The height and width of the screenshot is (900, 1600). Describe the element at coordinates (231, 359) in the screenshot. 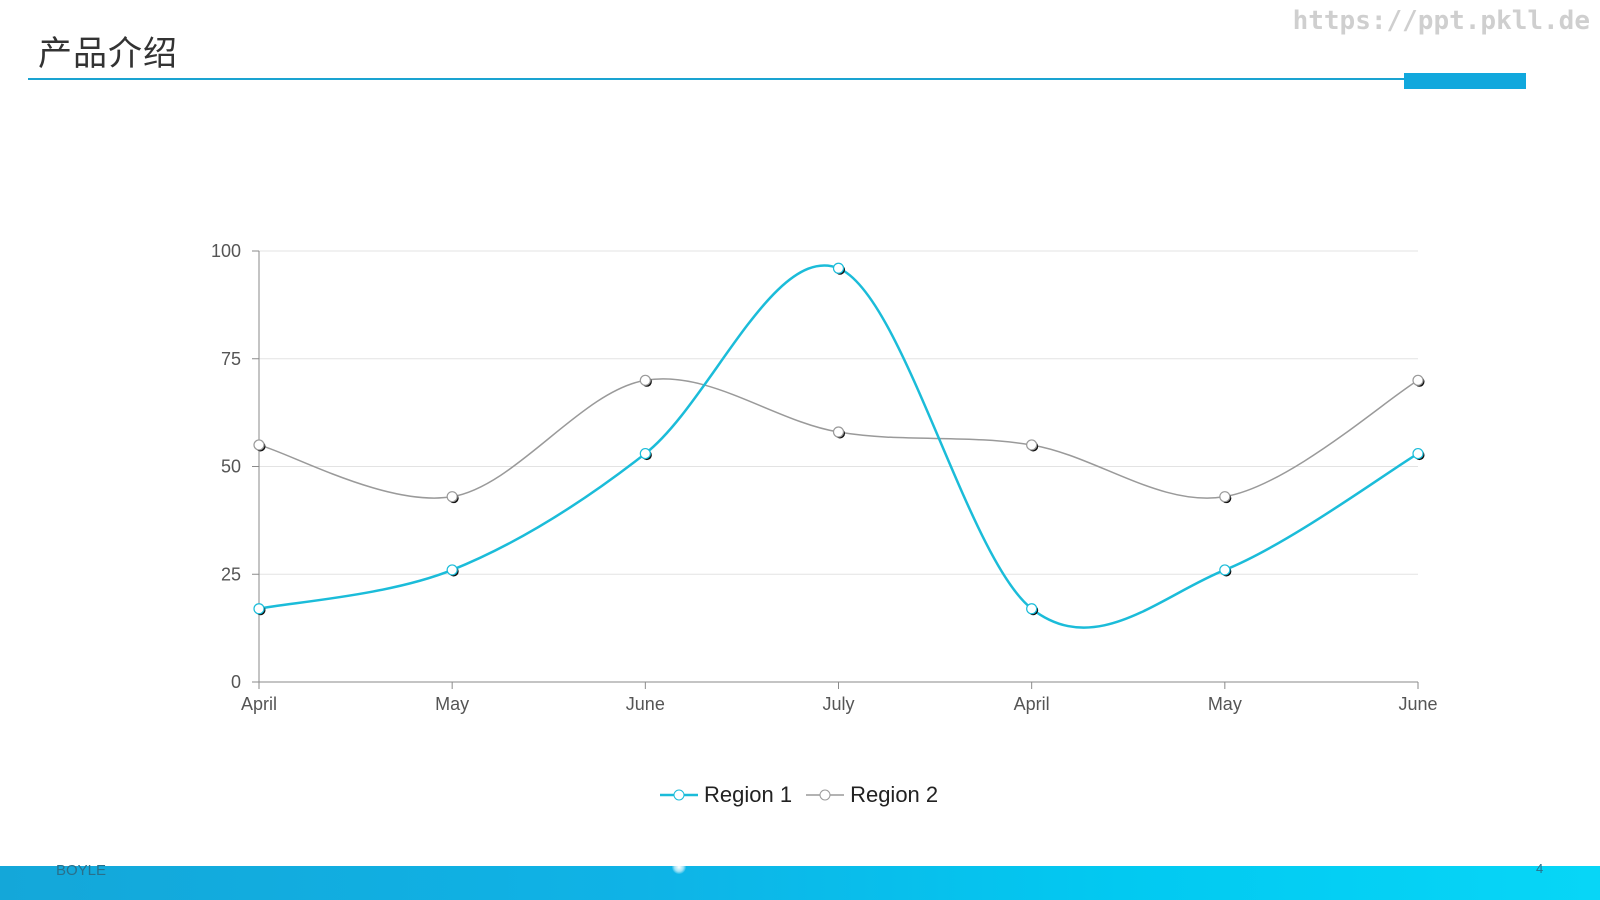

I see `y-tick-label: 75` at that location.